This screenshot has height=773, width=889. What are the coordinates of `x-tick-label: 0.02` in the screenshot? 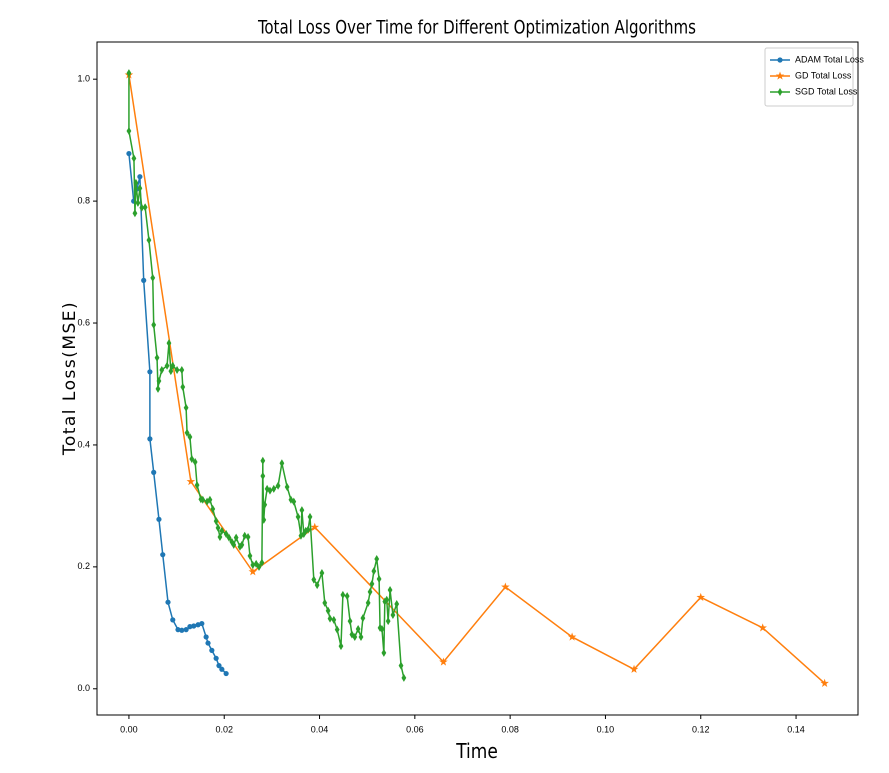 It's located at (224, 729).